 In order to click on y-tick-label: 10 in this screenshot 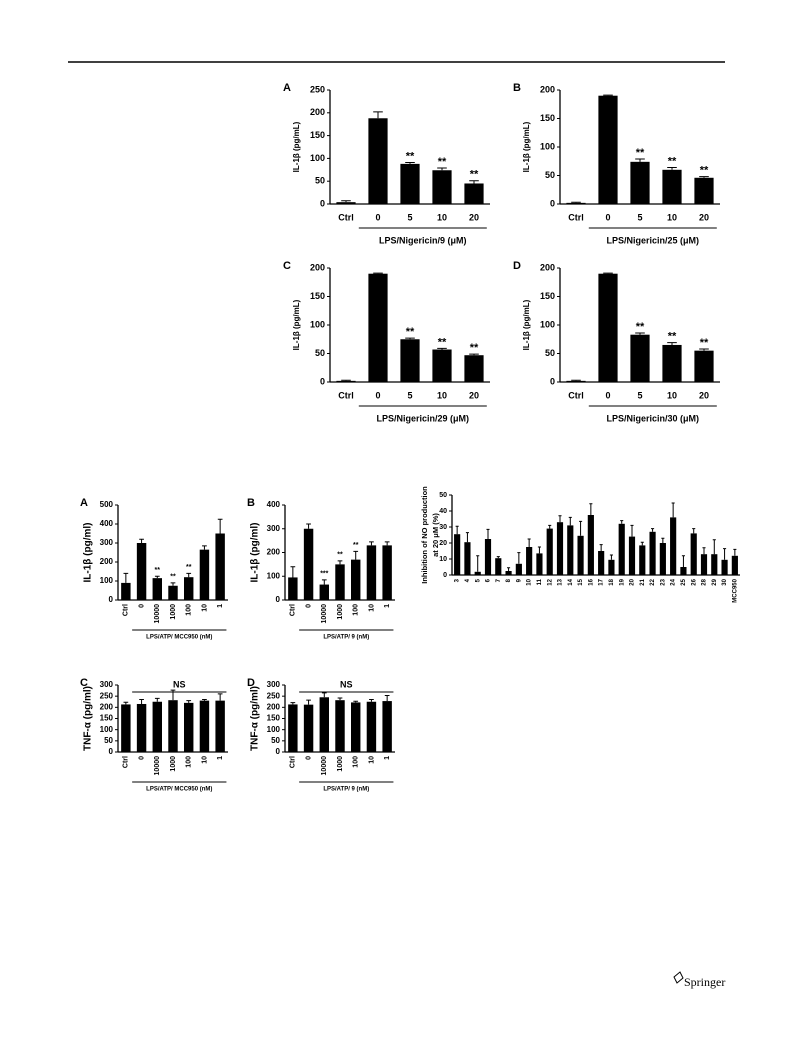, I will do `click(443, 559)`.